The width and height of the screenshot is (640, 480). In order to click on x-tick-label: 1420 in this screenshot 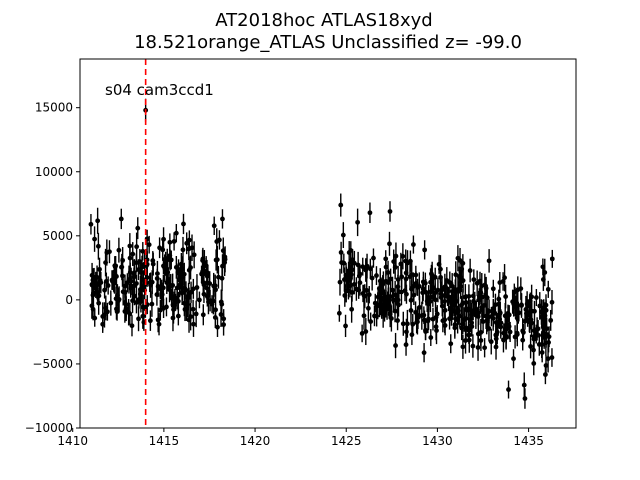, I will do `click(255, 441)`.